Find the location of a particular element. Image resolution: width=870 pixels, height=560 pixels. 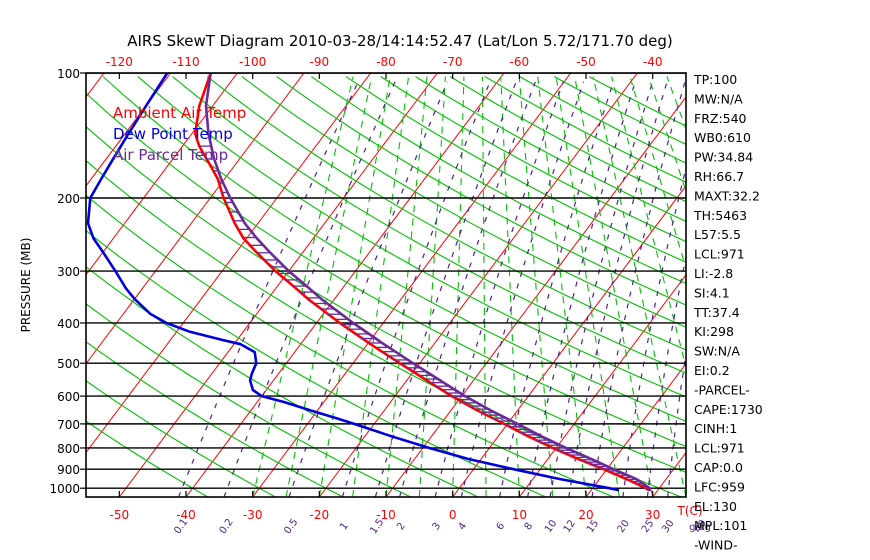

top-axis-tick-label: -100 is located at coordinates (252, 62).